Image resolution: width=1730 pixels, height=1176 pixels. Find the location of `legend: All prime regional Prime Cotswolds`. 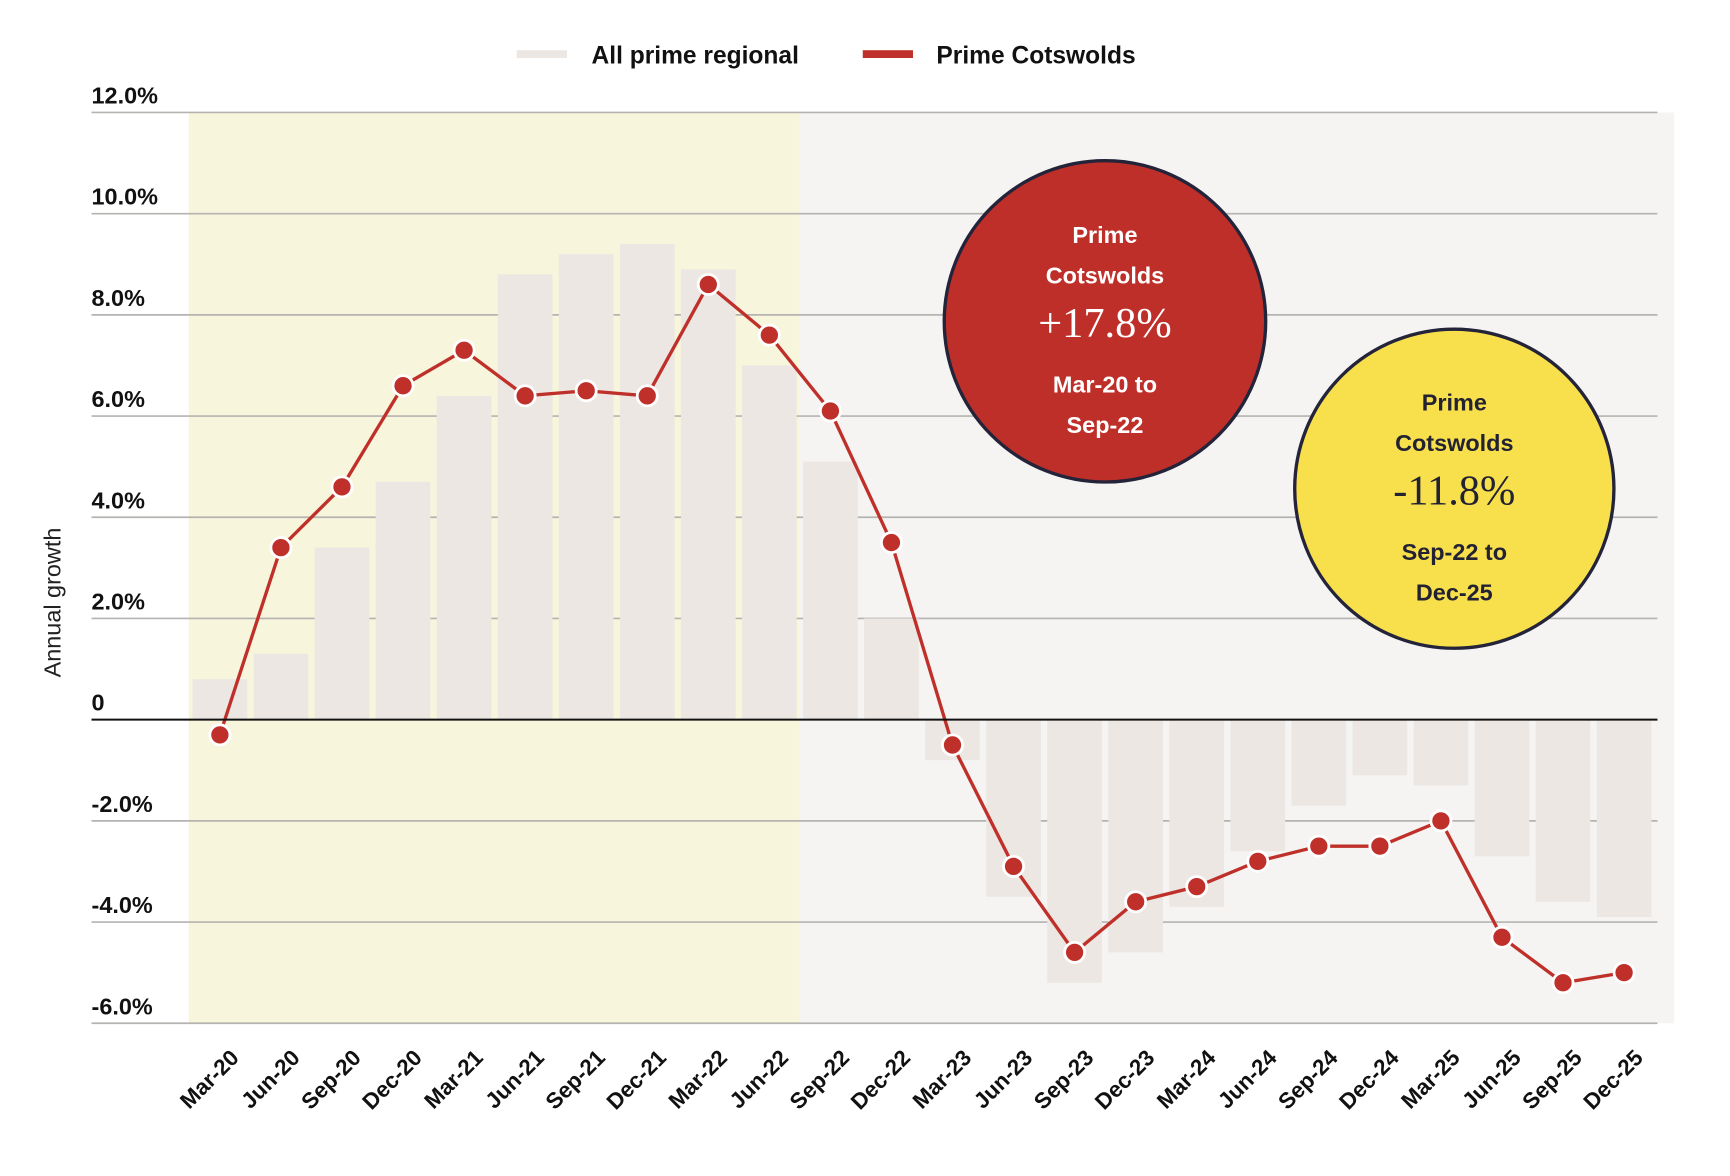

legend: All prime regional Prime Cotswolds is located at coordinates (826, 56).